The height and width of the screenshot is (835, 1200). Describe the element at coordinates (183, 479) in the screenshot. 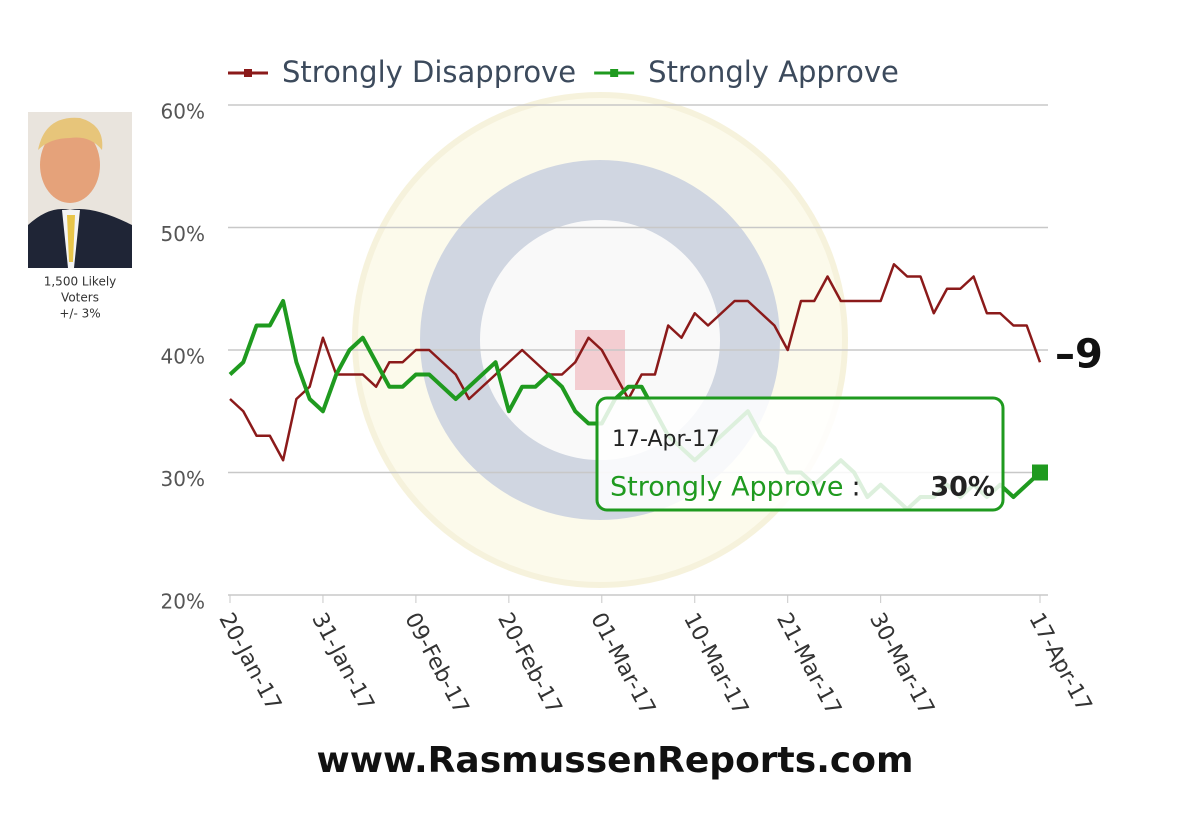

I see `y-tick-label: 30%` at that location.